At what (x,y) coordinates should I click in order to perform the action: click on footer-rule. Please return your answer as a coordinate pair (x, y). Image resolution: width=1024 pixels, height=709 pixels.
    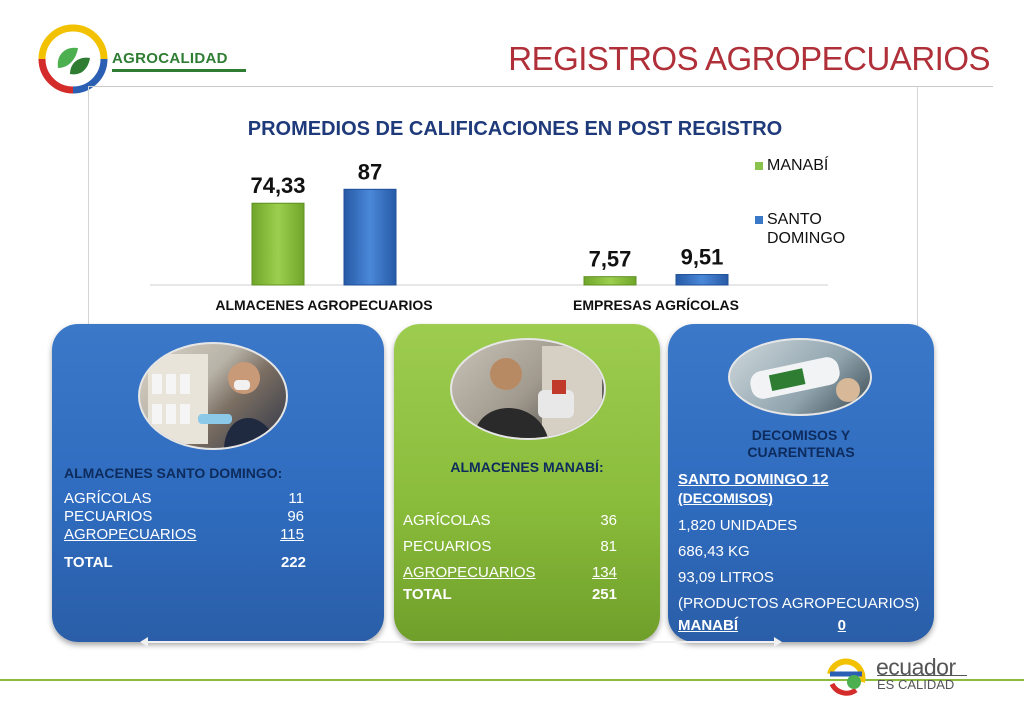
    Looking at the image, I should click on (512, 680).